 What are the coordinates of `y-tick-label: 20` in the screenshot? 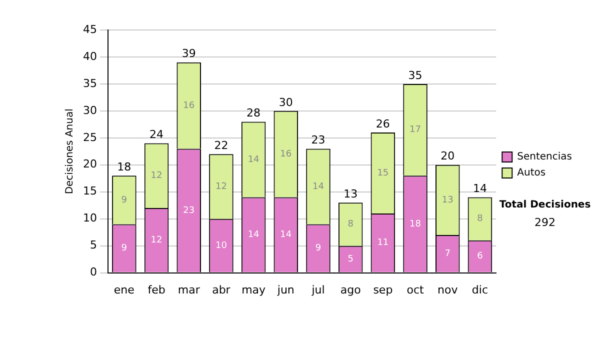 It's located at (89, 164).